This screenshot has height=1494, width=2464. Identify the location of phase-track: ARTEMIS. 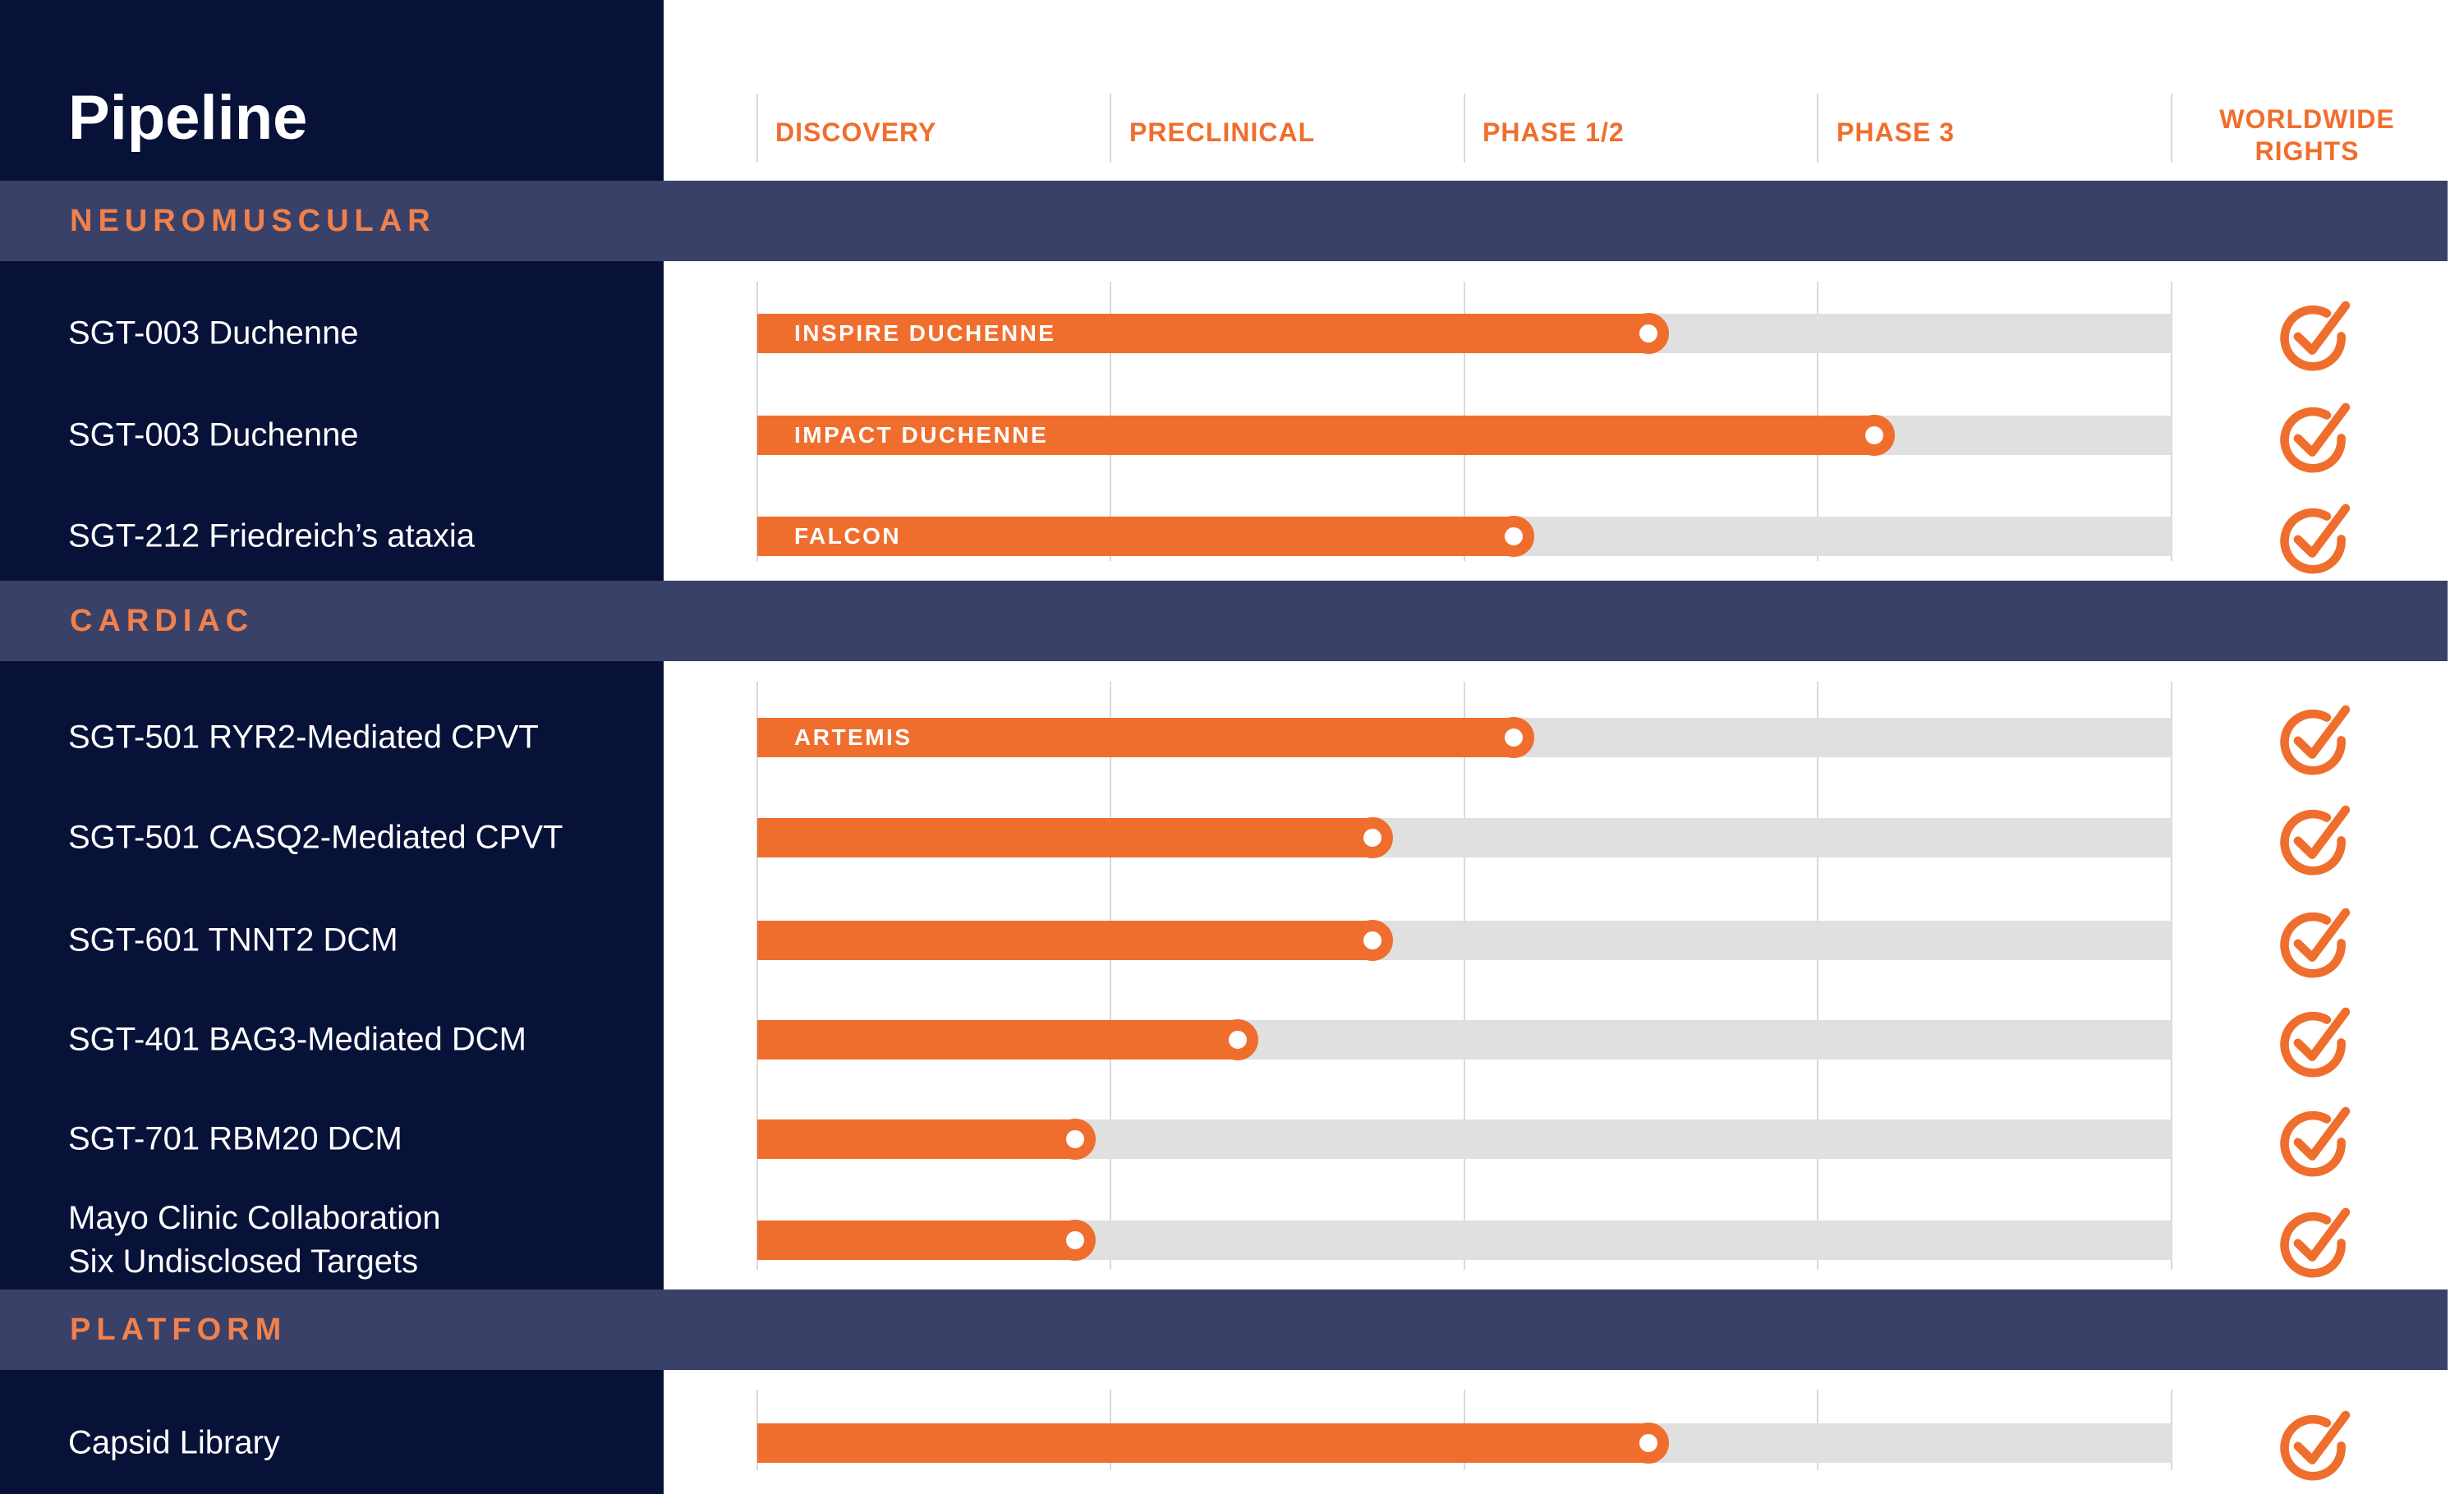
(1464, 737).